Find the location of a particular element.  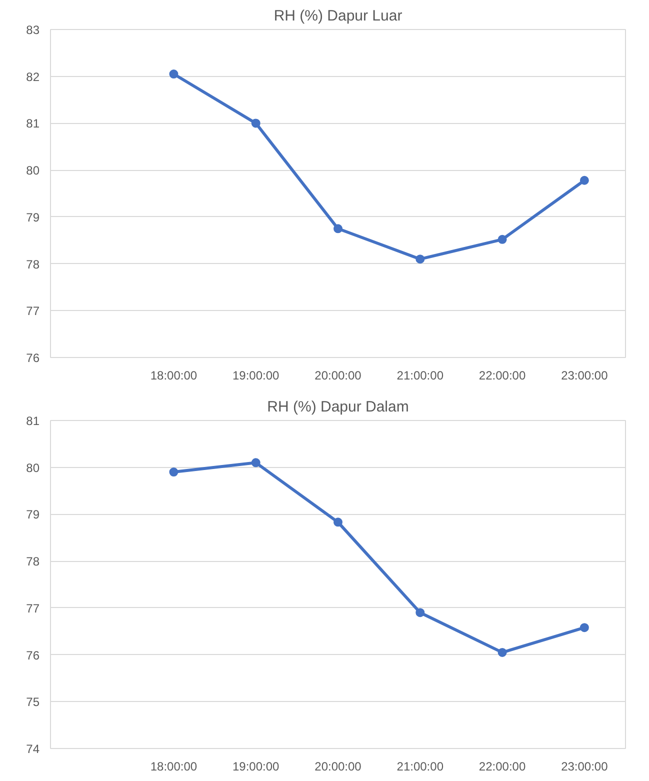

y-tick-label: 82 is located at coordinates (33, 77).